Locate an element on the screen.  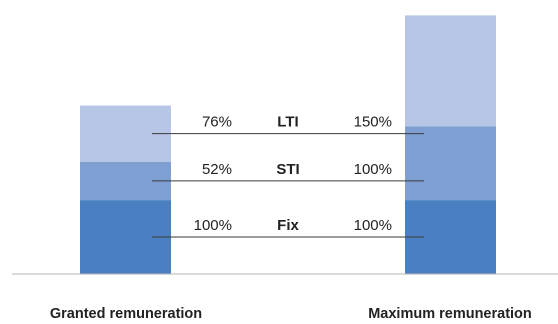
component-label-lti: LTI is located at coordinates (287, 122).